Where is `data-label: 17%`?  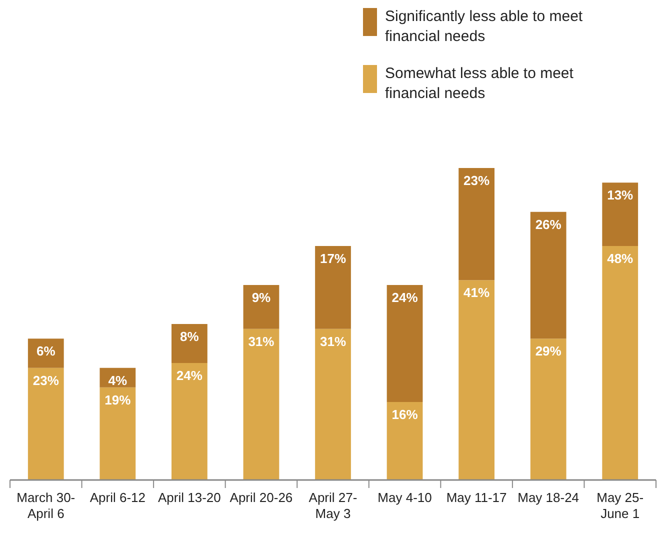
data-label: 17% is located at coordinates (333, 258).